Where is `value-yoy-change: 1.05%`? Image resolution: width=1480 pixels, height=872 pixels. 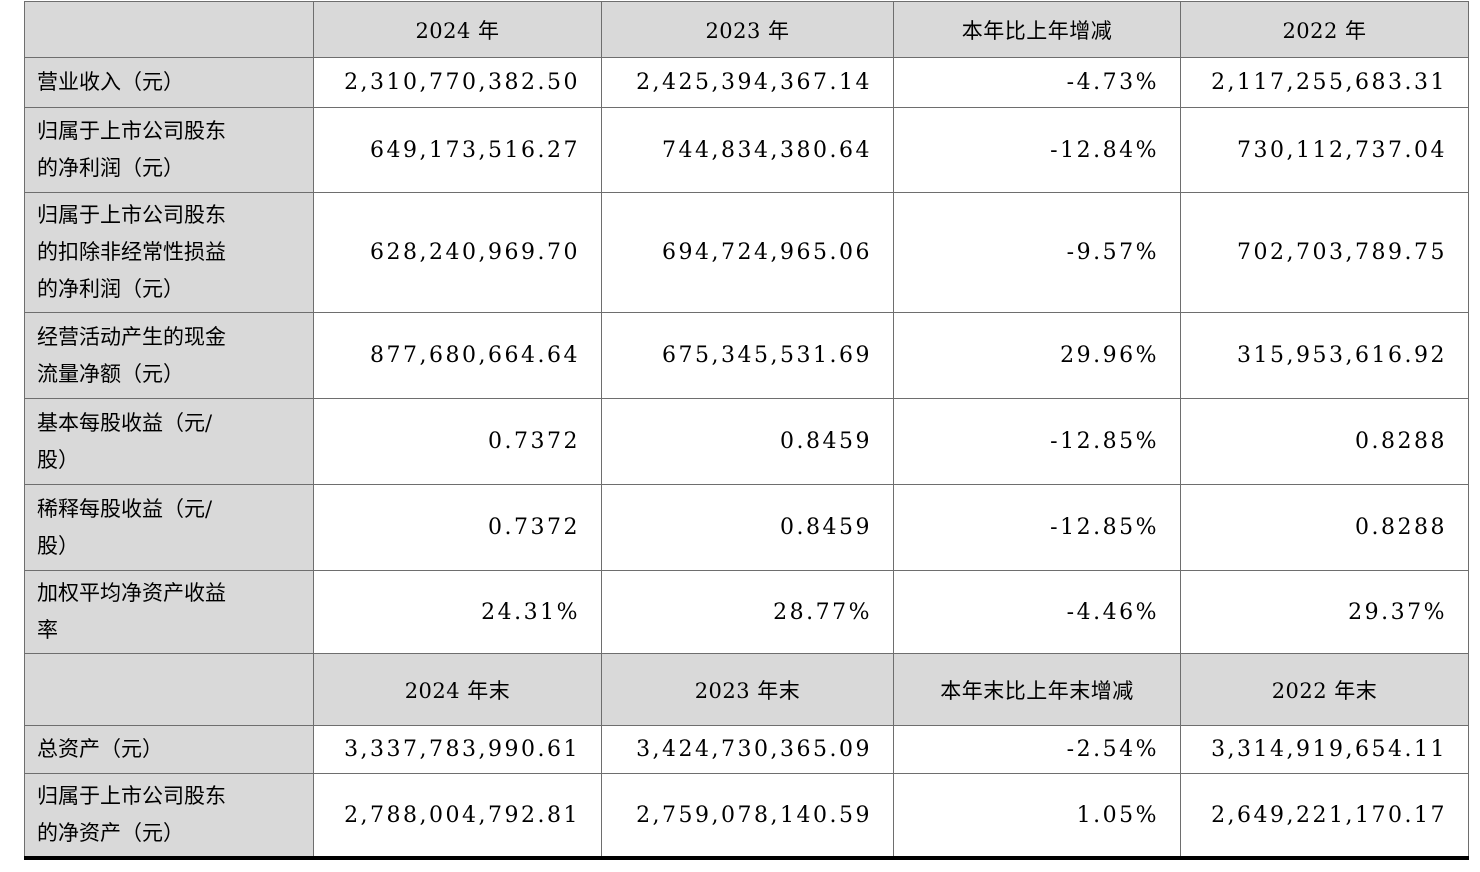
value-yoy-change: 1.05% is located at coordinates (1037, 816).